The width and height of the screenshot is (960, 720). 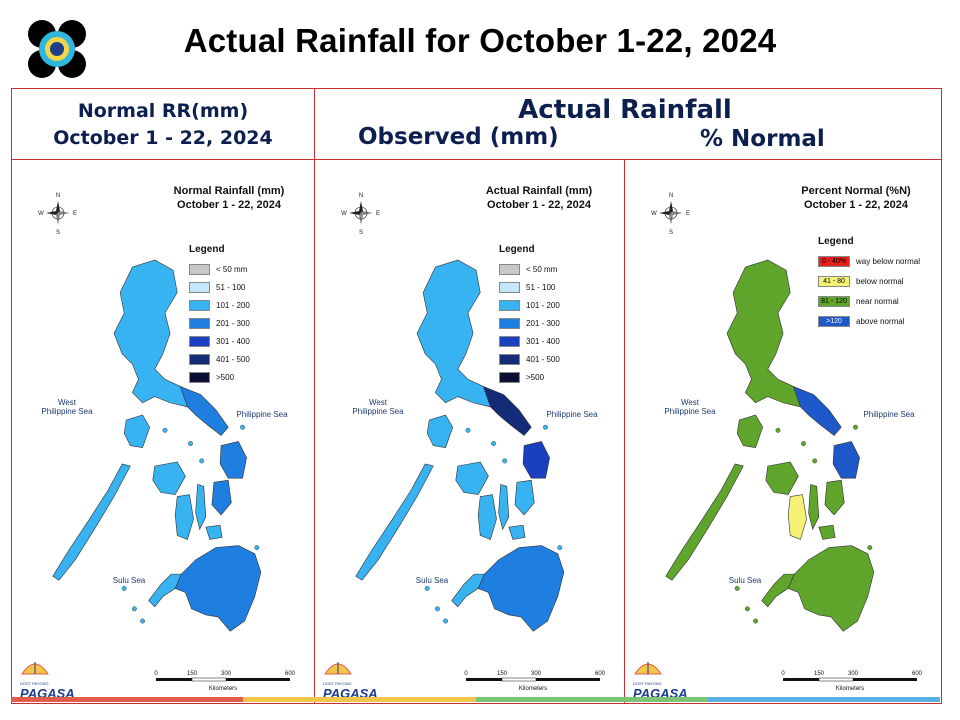 What do you see at coordinates (480, 40) in the screenshot?
I see `page-title: Actual Rainfall for October 1-22, 2024` at bounding box center [480, 40].